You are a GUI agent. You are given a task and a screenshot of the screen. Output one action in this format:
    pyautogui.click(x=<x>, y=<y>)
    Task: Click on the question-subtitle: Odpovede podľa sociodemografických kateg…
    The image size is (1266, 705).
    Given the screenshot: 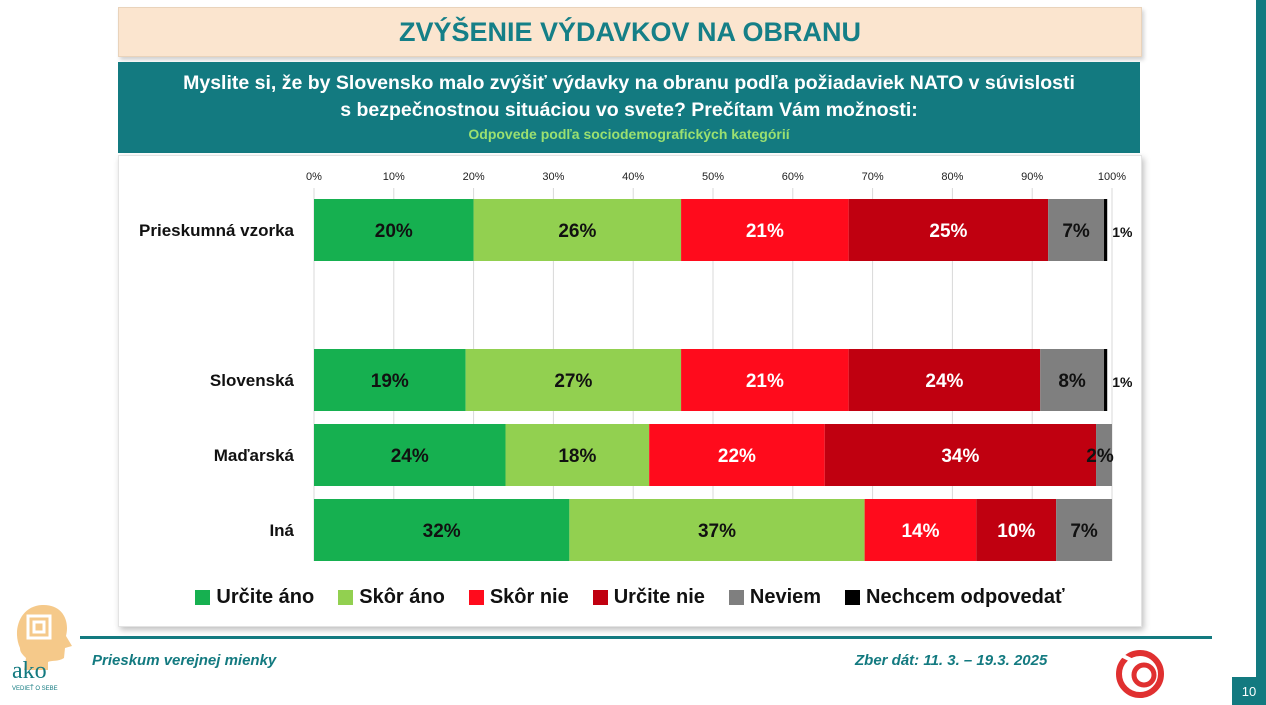 What is the action you would take?
    pyautogui.click(x=629, y=134)
    